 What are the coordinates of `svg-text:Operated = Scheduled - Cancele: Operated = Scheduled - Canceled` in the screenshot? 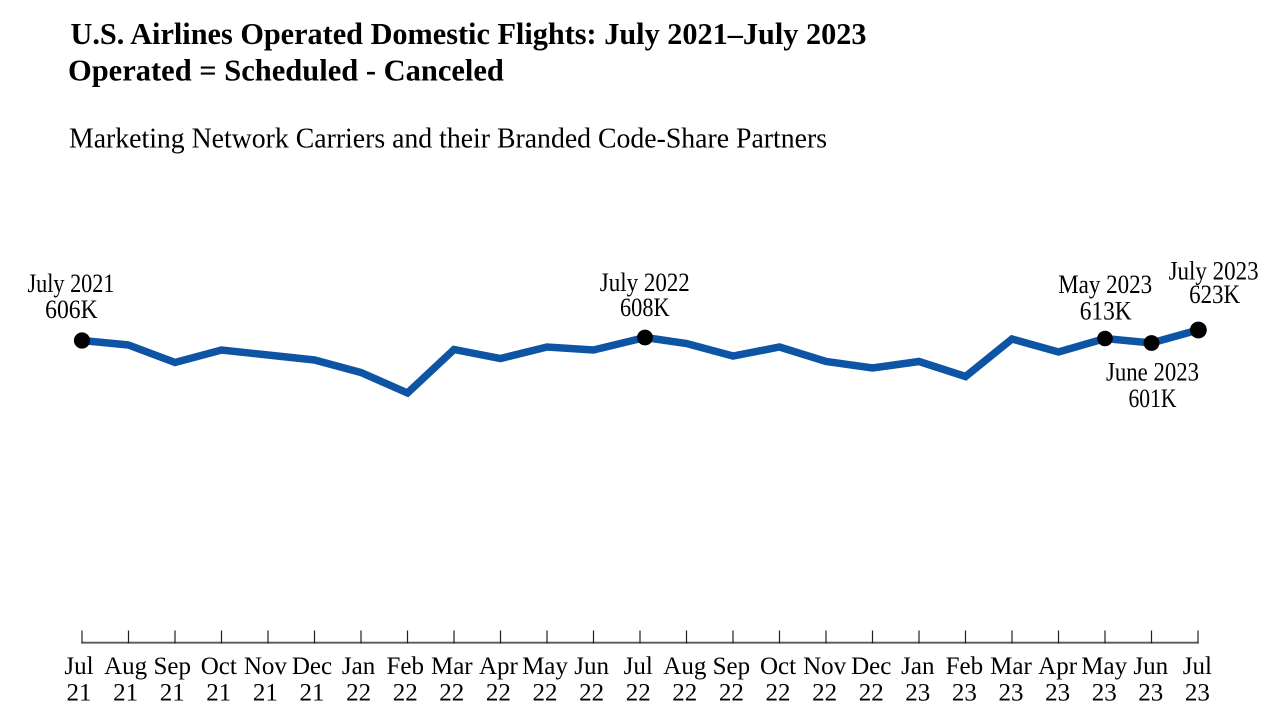 It's located at (286, 71).